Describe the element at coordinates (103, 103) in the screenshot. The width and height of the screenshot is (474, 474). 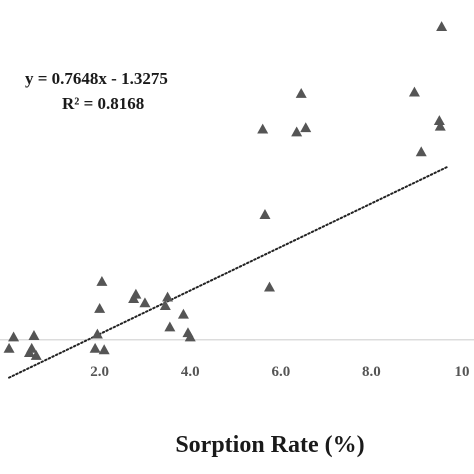
I see `r-squared-label: R² = 0.8168` at that location.